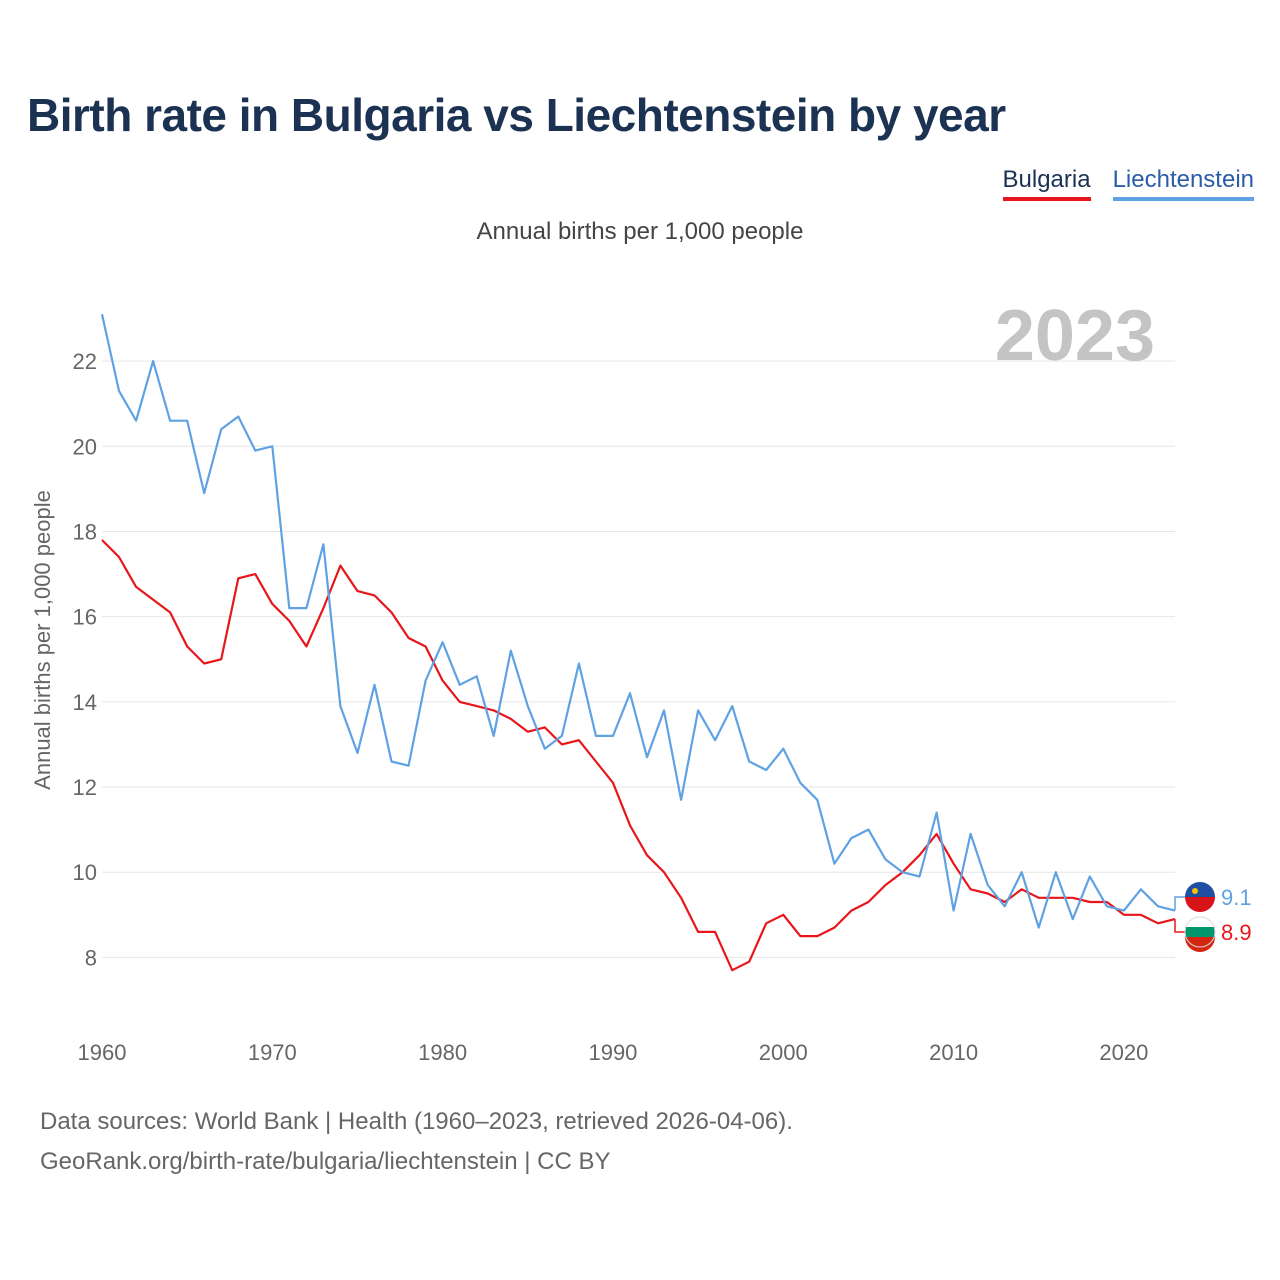  I want to click on flag-bulgaria-icon, so click(1200, 932).